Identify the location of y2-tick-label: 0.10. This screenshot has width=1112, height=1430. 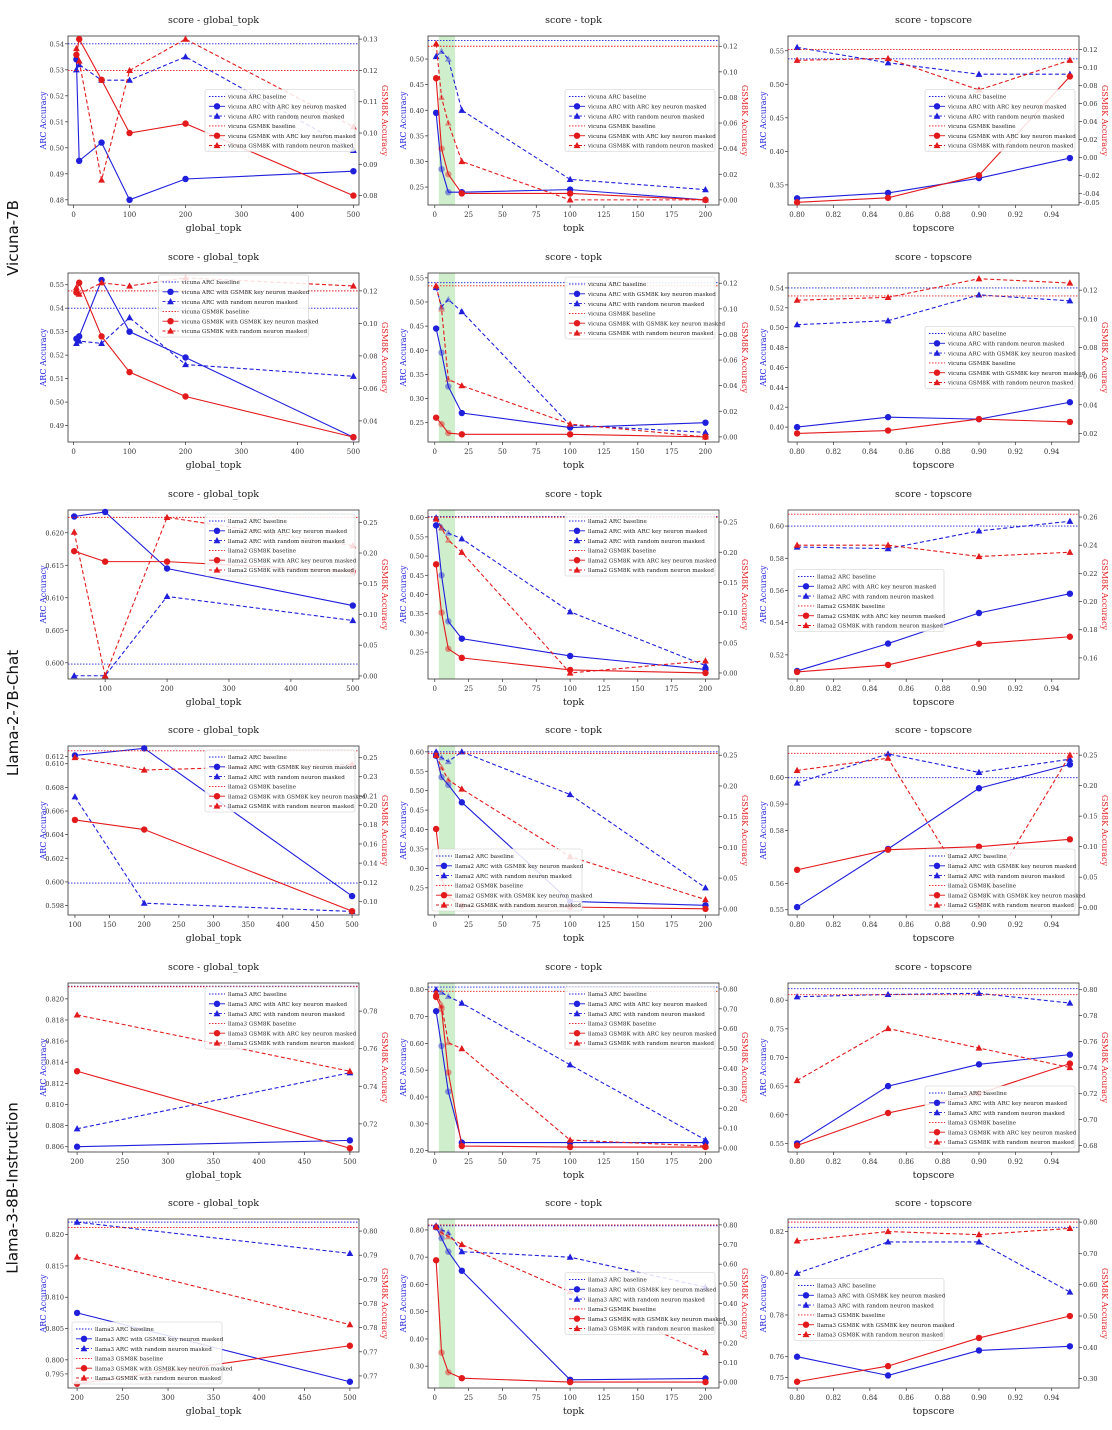
(730, 72).